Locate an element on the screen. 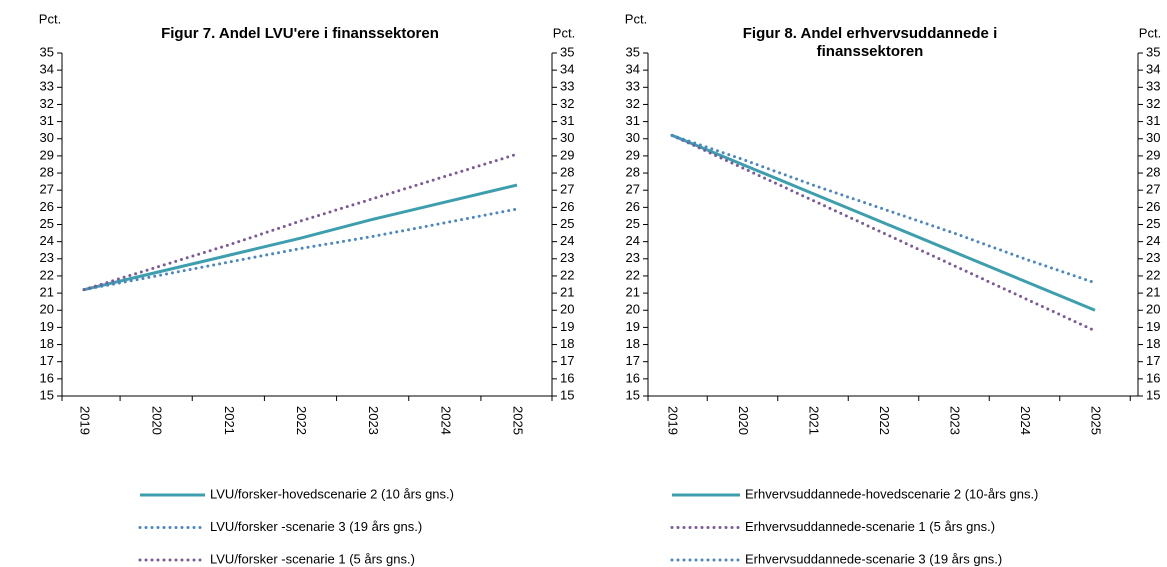 The width and height of the screenshot is (1167, 567). x-tick-label: 2024 is located at coordinates (1025, 420).